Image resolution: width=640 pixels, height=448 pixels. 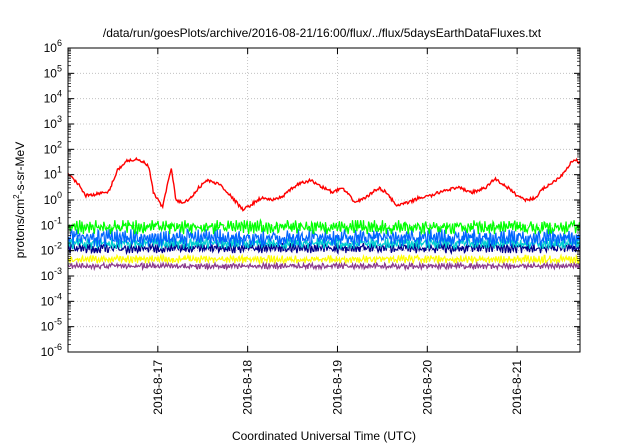 What do you see at coordinates (517, 387) in the screenshot?
I see `x-tick-label: 2016-8-21` at bounding box center [517, 387].